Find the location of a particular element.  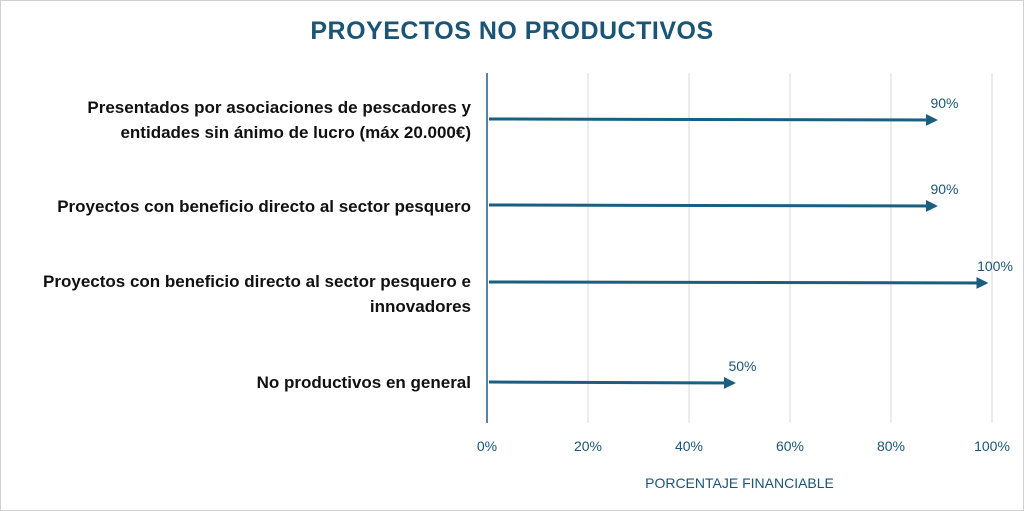

category-label: No productivos en general is located at coordinates (363, 382).